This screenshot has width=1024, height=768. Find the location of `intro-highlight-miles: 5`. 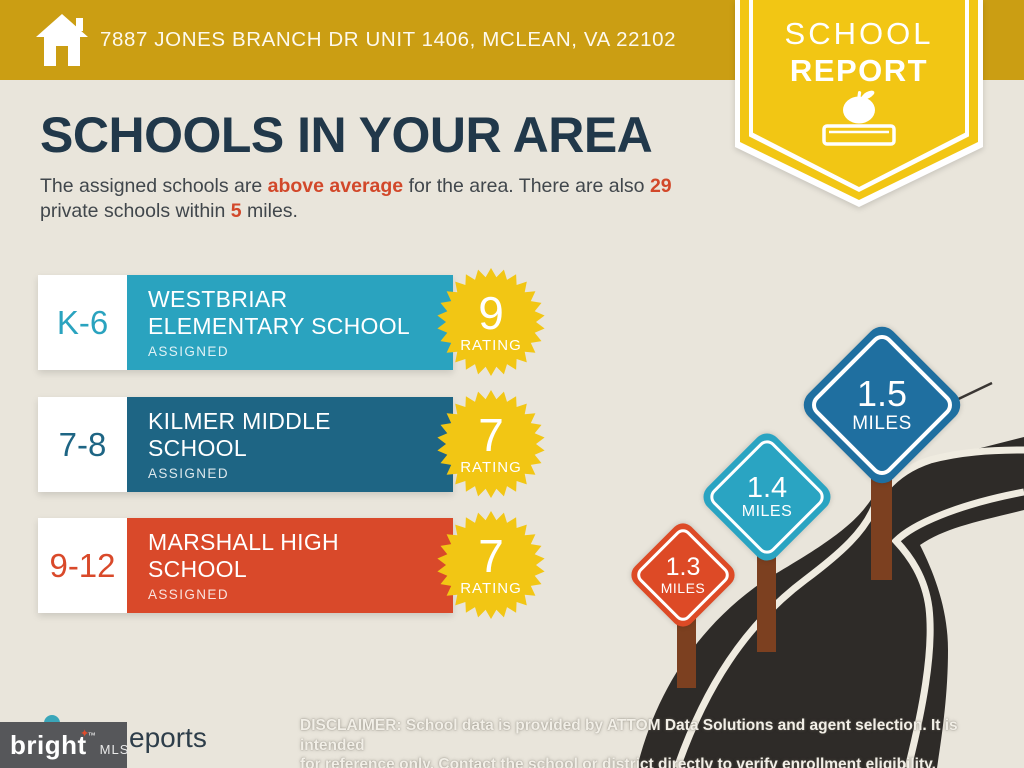

intro-highlight-miles: 5 is located at coordinates (236, 210).